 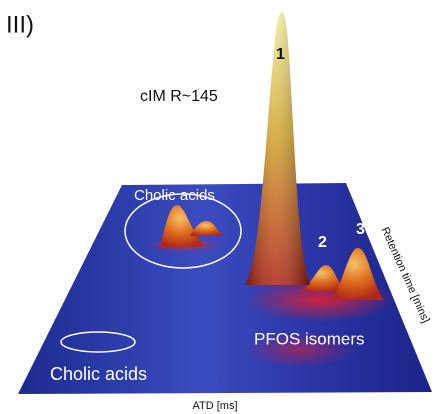 What do you see at coordinates (20, 24) in the screenshot?
I see `panel-label: III)` at bounding box center [20, 24].